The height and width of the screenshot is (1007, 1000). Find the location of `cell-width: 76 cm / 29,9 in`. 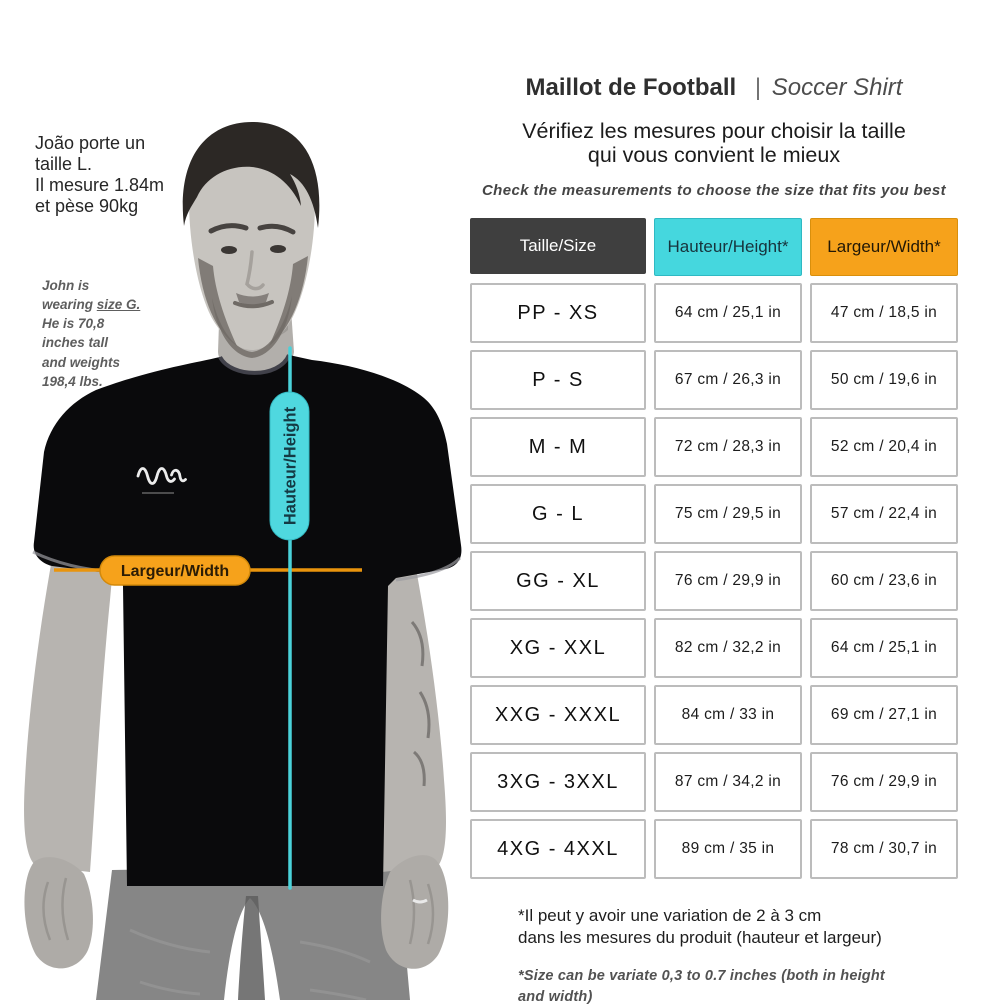

cell-width: 76 cm / 29,9 in is located at coordinates (884, 782).